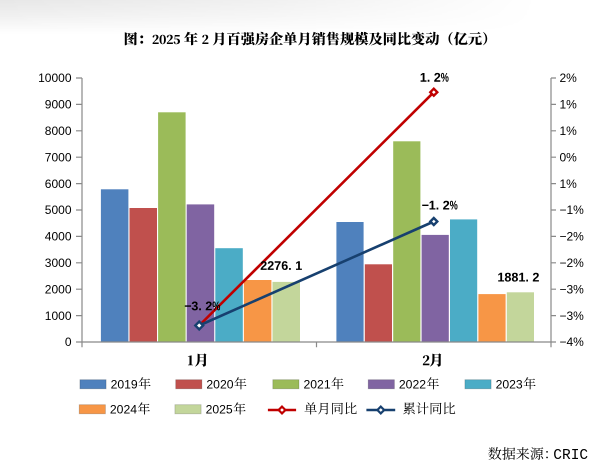 The image size is (610, 471). Describe the element at coordinates (124, 384) in the screenshot. I see `svg-text: 2019` at that location.